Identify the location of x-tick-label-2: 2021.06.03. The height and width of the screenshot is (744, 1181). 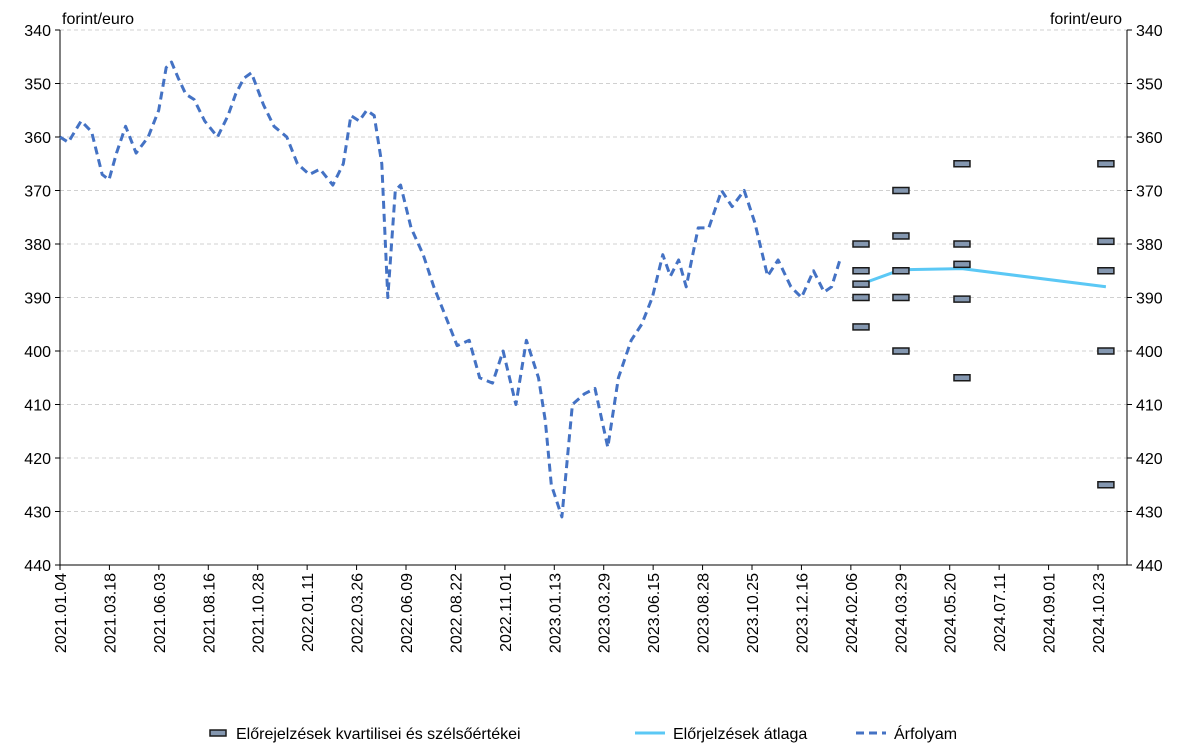
(160, 613).